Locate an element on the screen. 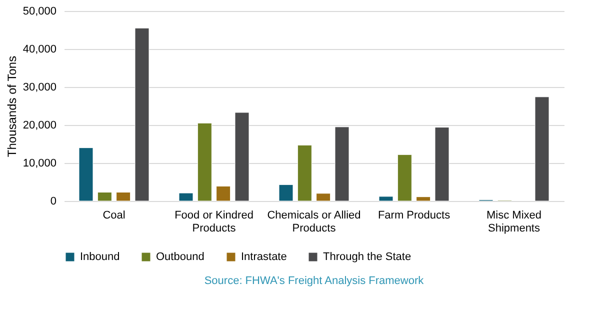 This screenshot has width=600, height=325. legend-label: Intrastate is located at coordinates (264, 257).